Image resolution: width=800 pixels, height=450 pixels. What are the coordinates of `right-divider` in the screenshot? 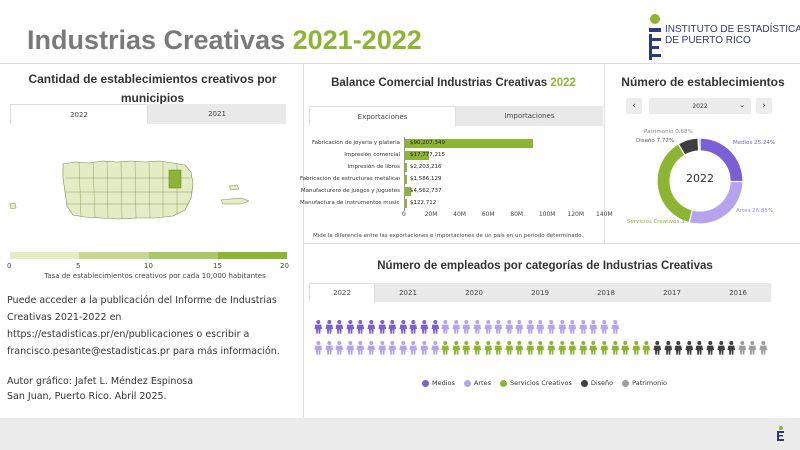 It's located at (604, 153).